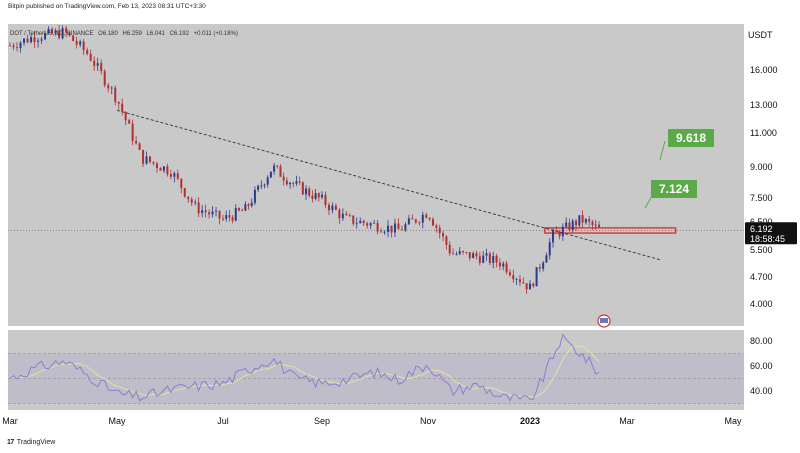  Describe the element at coordinates (10, 442) in the screenshot. I see `tradingview-logo-icon: 17` at that location.